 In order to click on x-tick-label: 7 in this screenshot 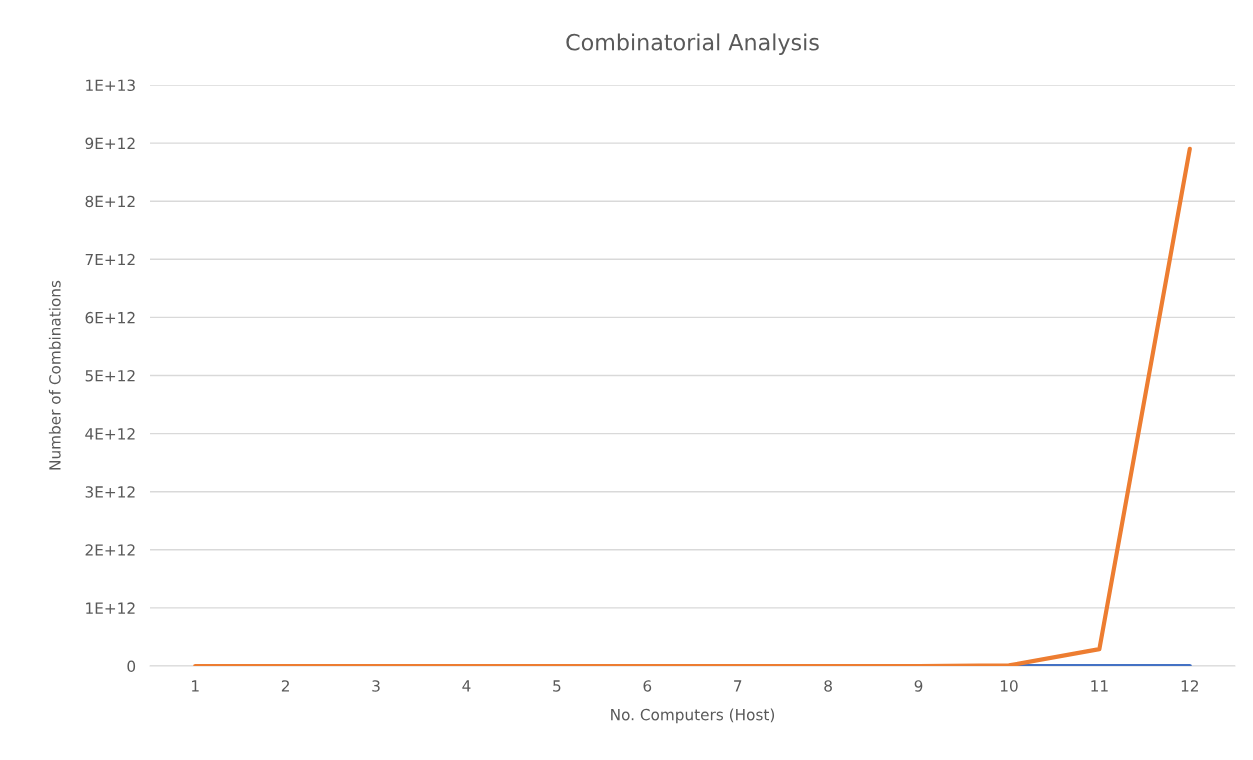, I will do `click(738, 686)`.